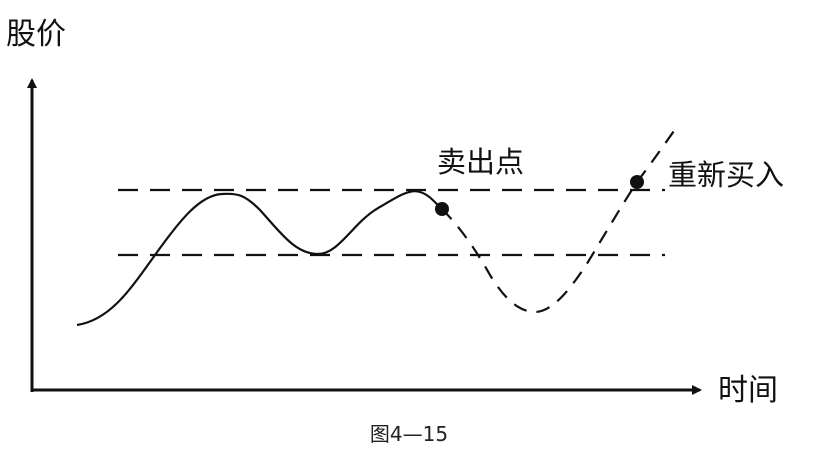  I want to click on x-axis-label: 时间, so click(748, 390).